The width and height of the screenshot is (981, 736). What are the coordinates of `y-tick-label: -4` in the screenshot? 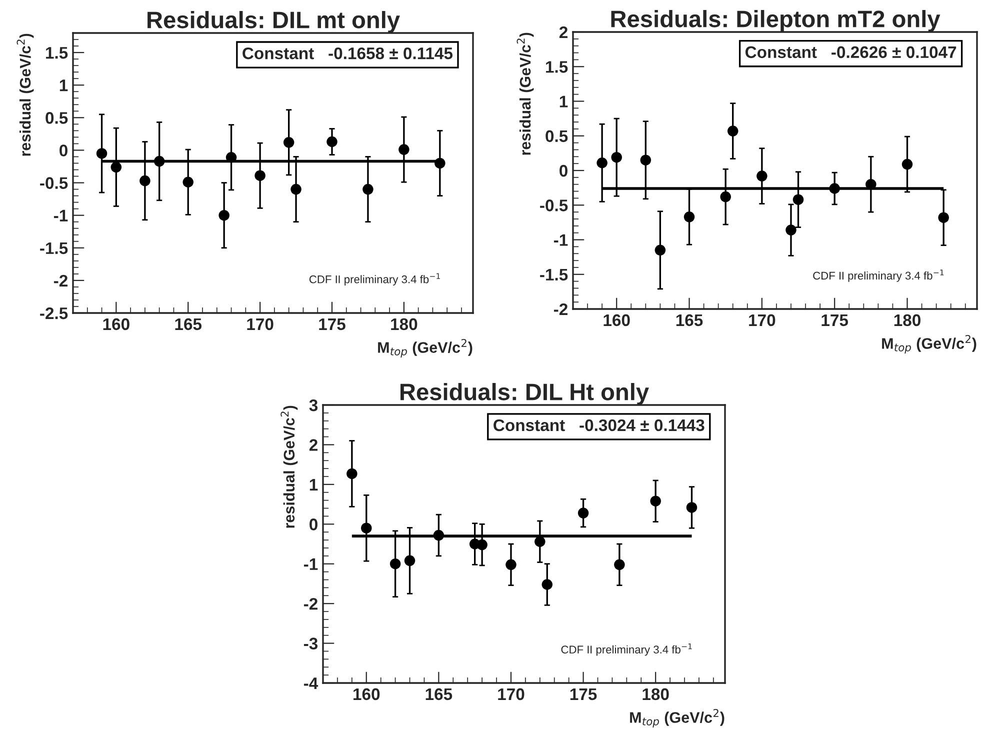 It's located at (311, 684).